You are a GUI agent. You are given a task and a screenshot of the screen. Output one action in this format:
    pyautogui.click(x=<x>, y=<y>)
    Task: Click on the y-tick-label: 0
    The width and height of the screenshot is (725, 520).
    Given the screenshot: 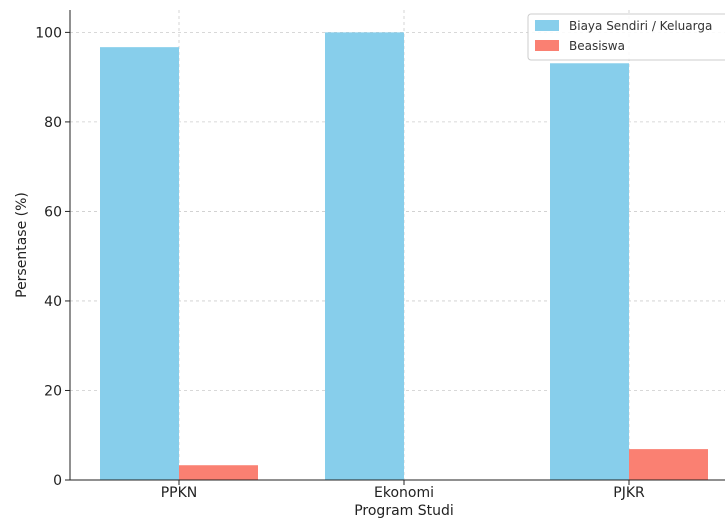 What is the action you would take?
    pyautogui.click(x=57, y=481)
    